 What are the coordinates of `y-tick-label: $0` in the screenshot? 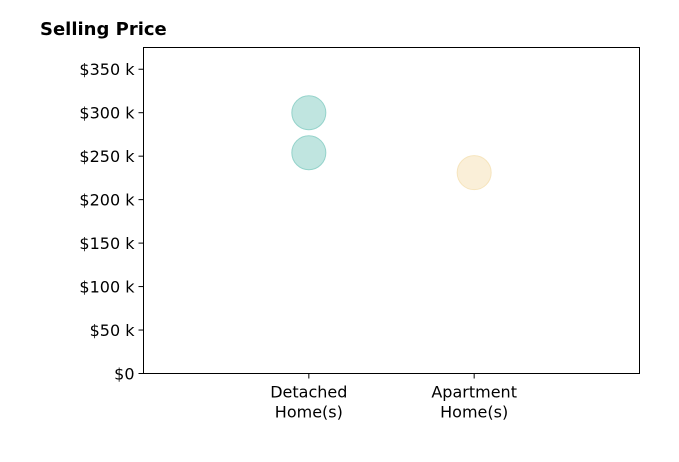 It's located at (124, 374).